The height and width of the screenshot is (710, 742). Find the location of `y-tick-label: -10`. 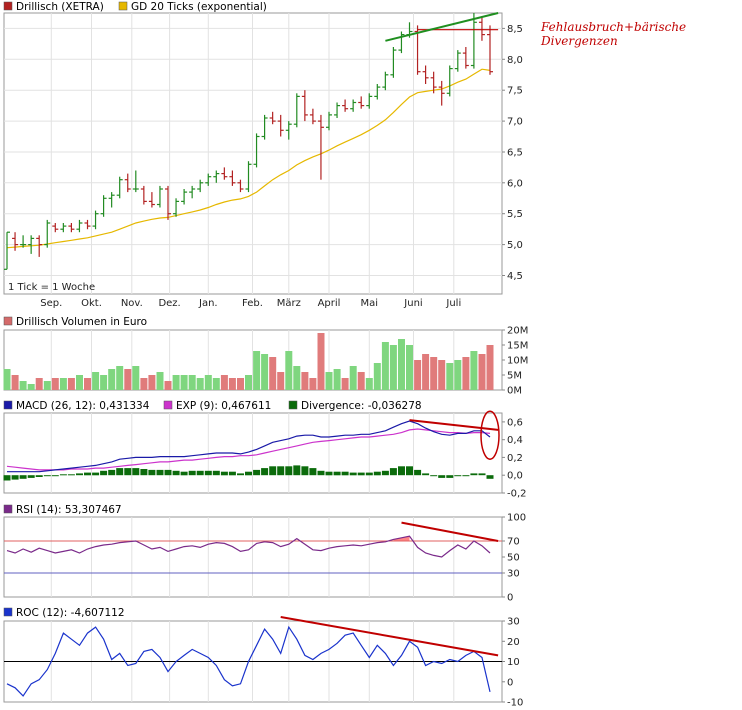

y-tick-label: -10 is located at coordinates (515, 703).